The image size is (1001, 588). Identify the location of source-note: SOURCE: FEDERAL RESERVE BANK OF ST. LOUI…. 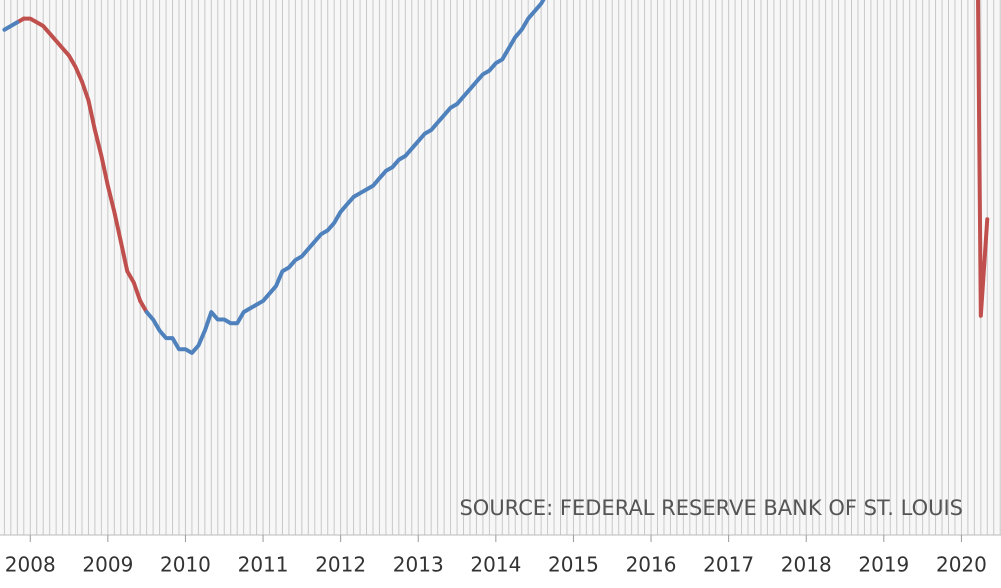
(711, 508).